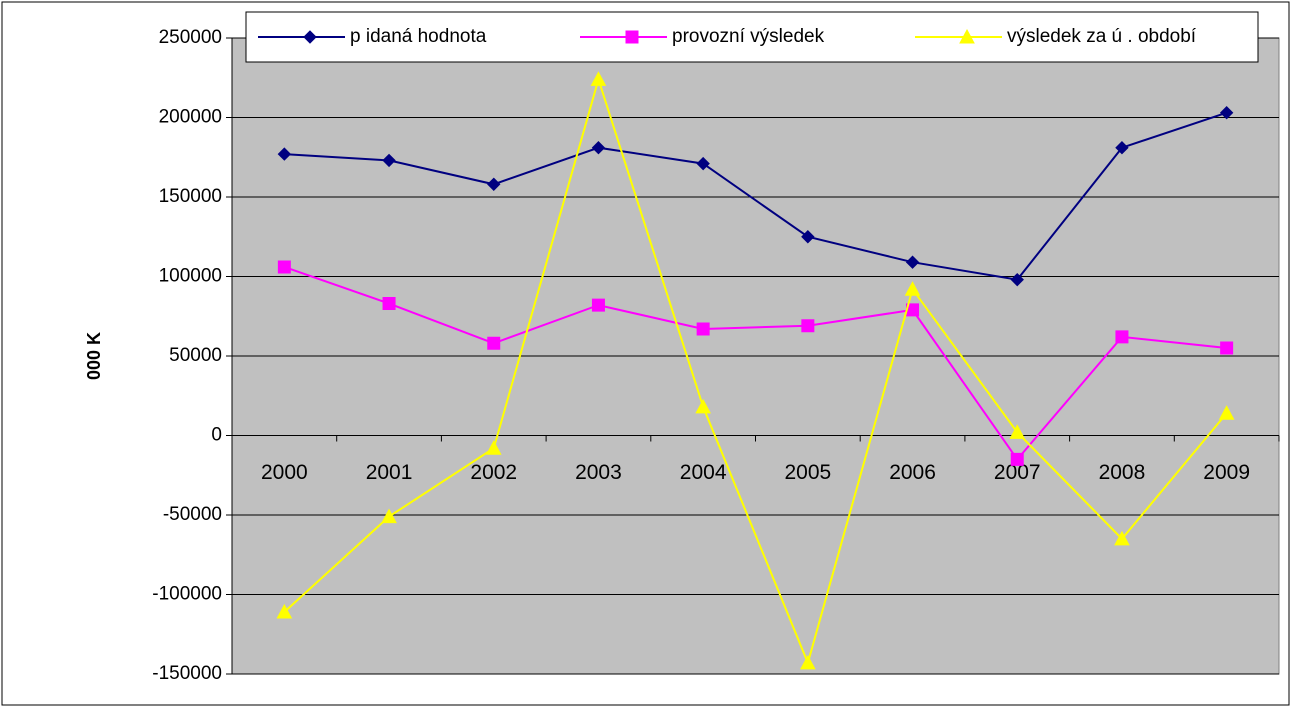  I want to click on x-tick-label: 2000, so click(284, 472).